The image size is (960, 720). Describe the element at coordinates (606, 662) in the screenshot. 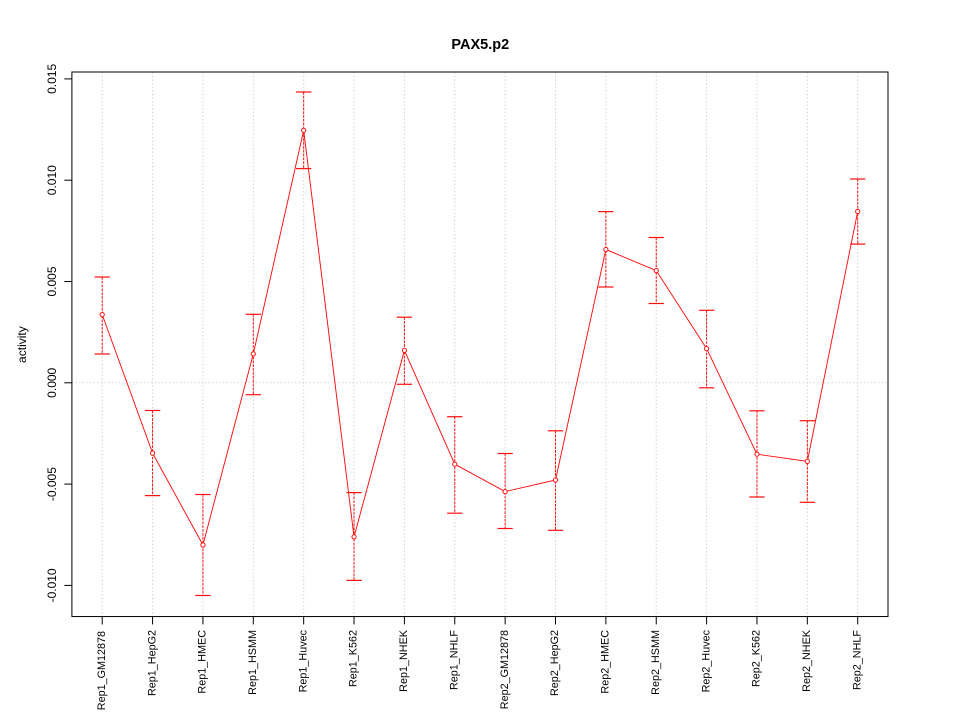

I see `svg-text: Rep2_HMEC` at that location.